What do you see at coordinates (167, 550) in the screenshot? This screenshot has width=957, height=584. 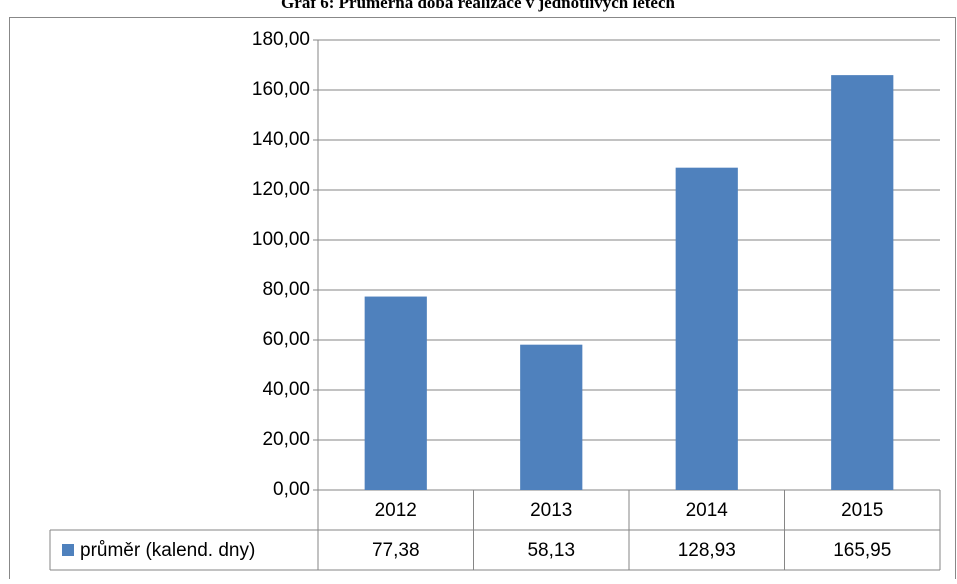 I see `legend-label: průměr (kalend. dny)` at bounding box center [167, 550].